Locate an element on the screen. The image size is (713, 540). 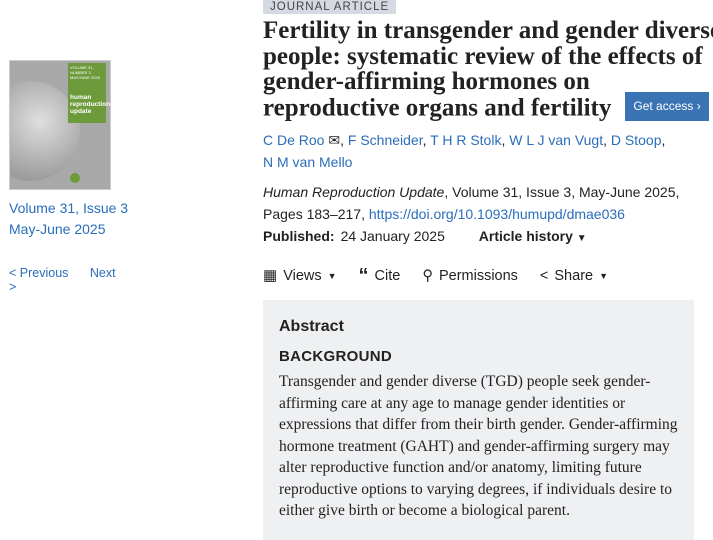
get-access-button: Get access › is located at coordinates (667, 106).